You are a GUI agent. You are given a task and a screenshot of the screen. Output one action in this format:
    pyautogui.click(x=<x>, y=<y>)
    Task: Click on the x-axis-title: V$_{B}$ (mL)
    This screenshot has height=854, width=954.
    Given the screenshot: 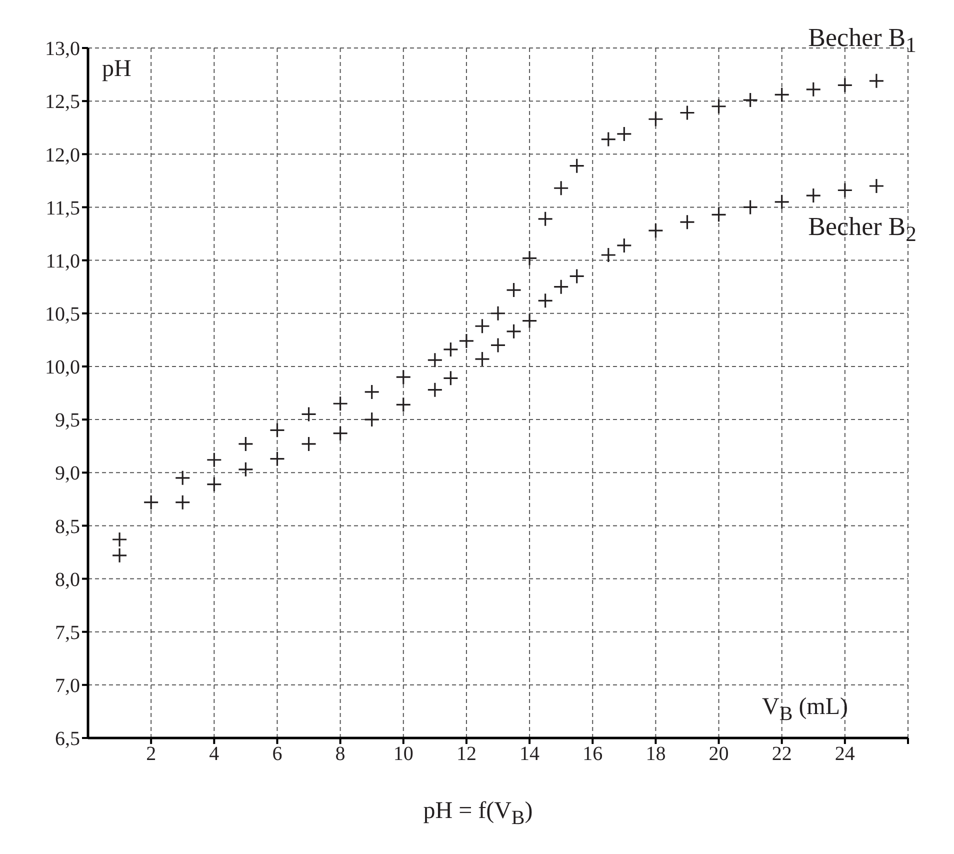 What is the action you would take?
    pyautogui.click(x=805, y=710)
    